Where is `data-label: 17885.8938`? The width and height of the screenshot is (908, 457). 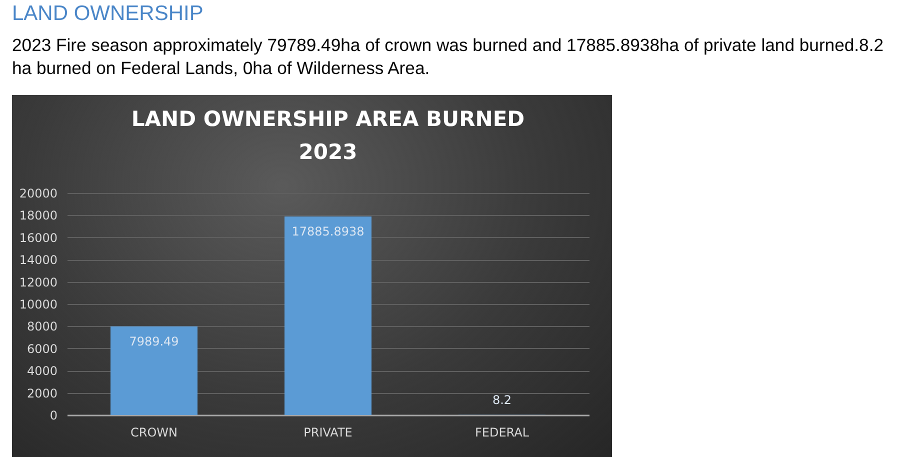 data-label: 17885.8938 is located at coordinates (328, 231).